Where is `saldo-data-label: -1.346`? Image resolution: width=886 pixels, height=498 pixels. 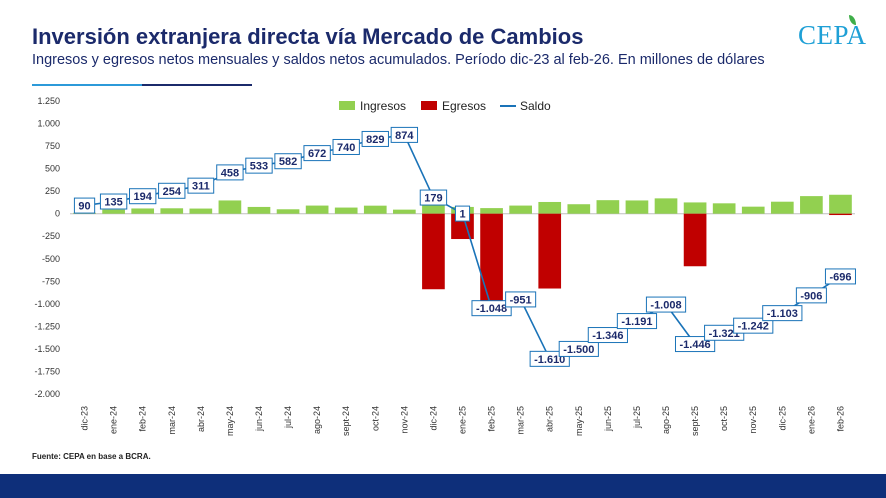
saldo-data-label: -1.346 is located at coordinates (607, 335).